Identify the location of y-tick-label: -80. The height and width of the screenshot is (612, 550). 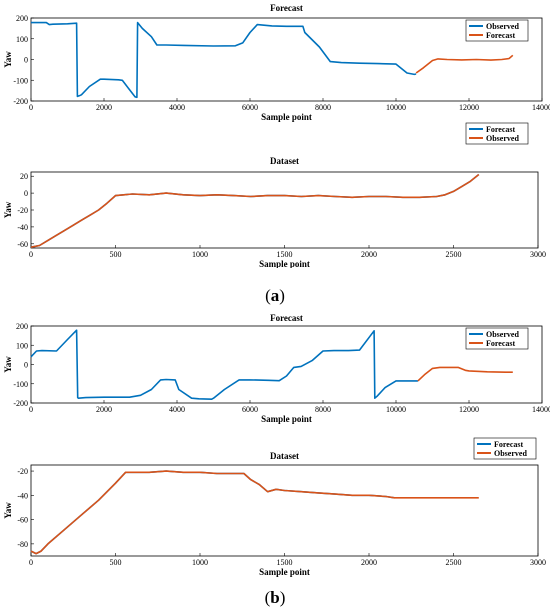
(22, 544).